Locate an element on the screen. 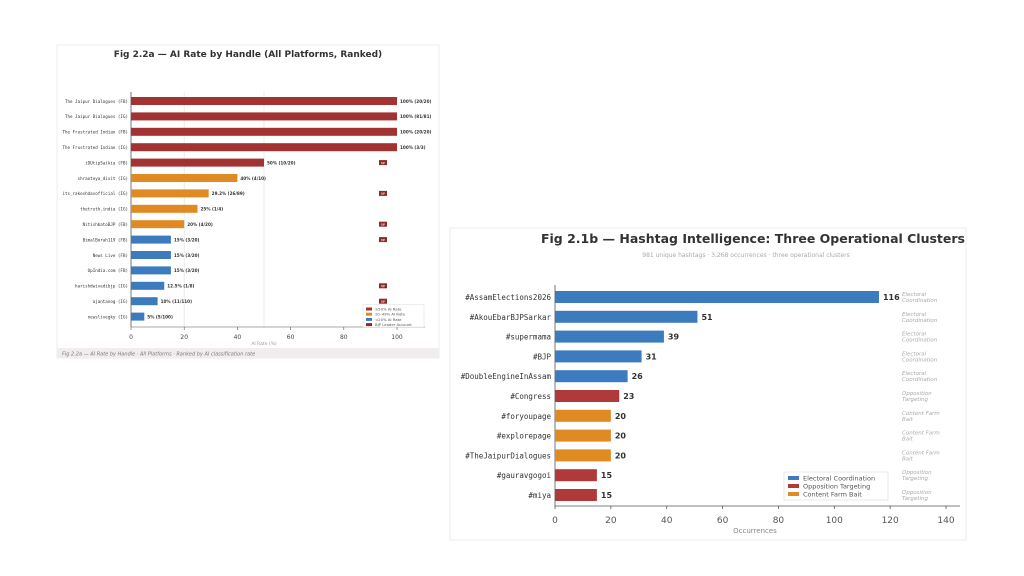 The height and width of the screenshot is (576, 1024). category-label: #supermama is located at coordinates (528, 337).